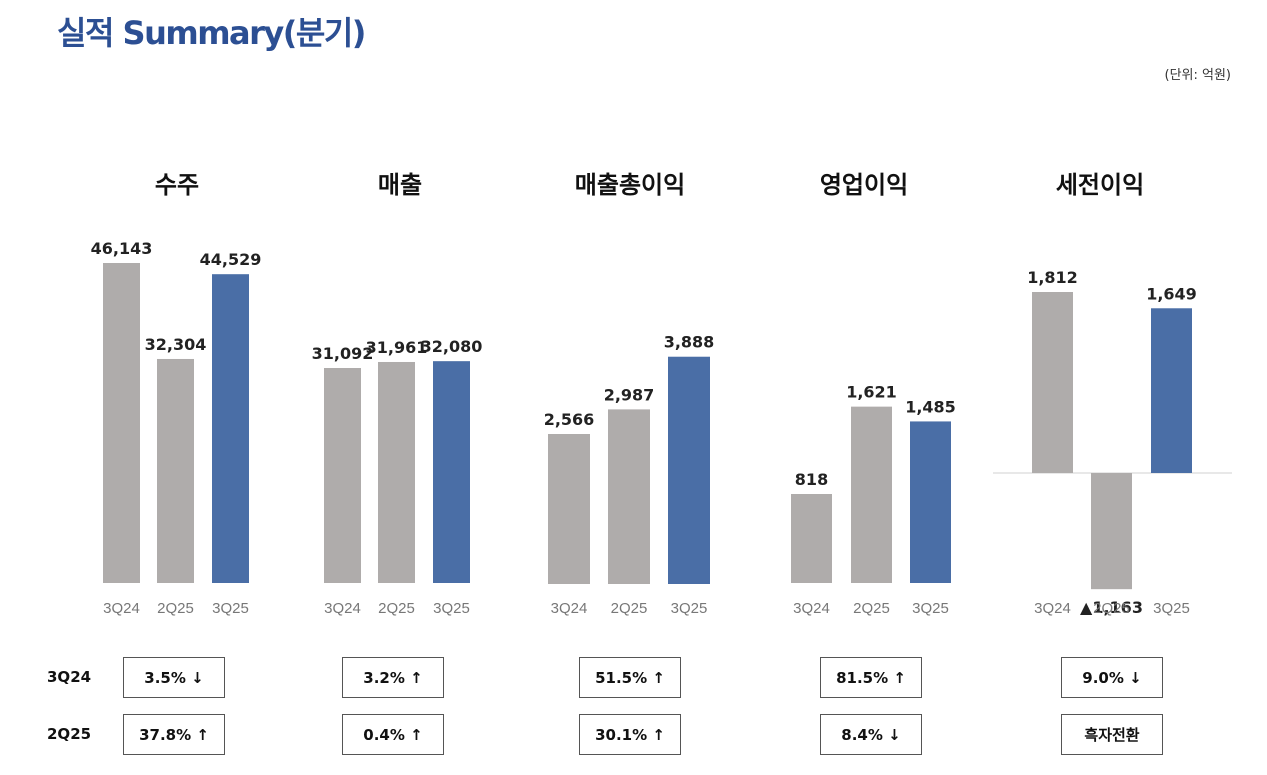  I want to click on data-label: 32,304, so click(176, 344).